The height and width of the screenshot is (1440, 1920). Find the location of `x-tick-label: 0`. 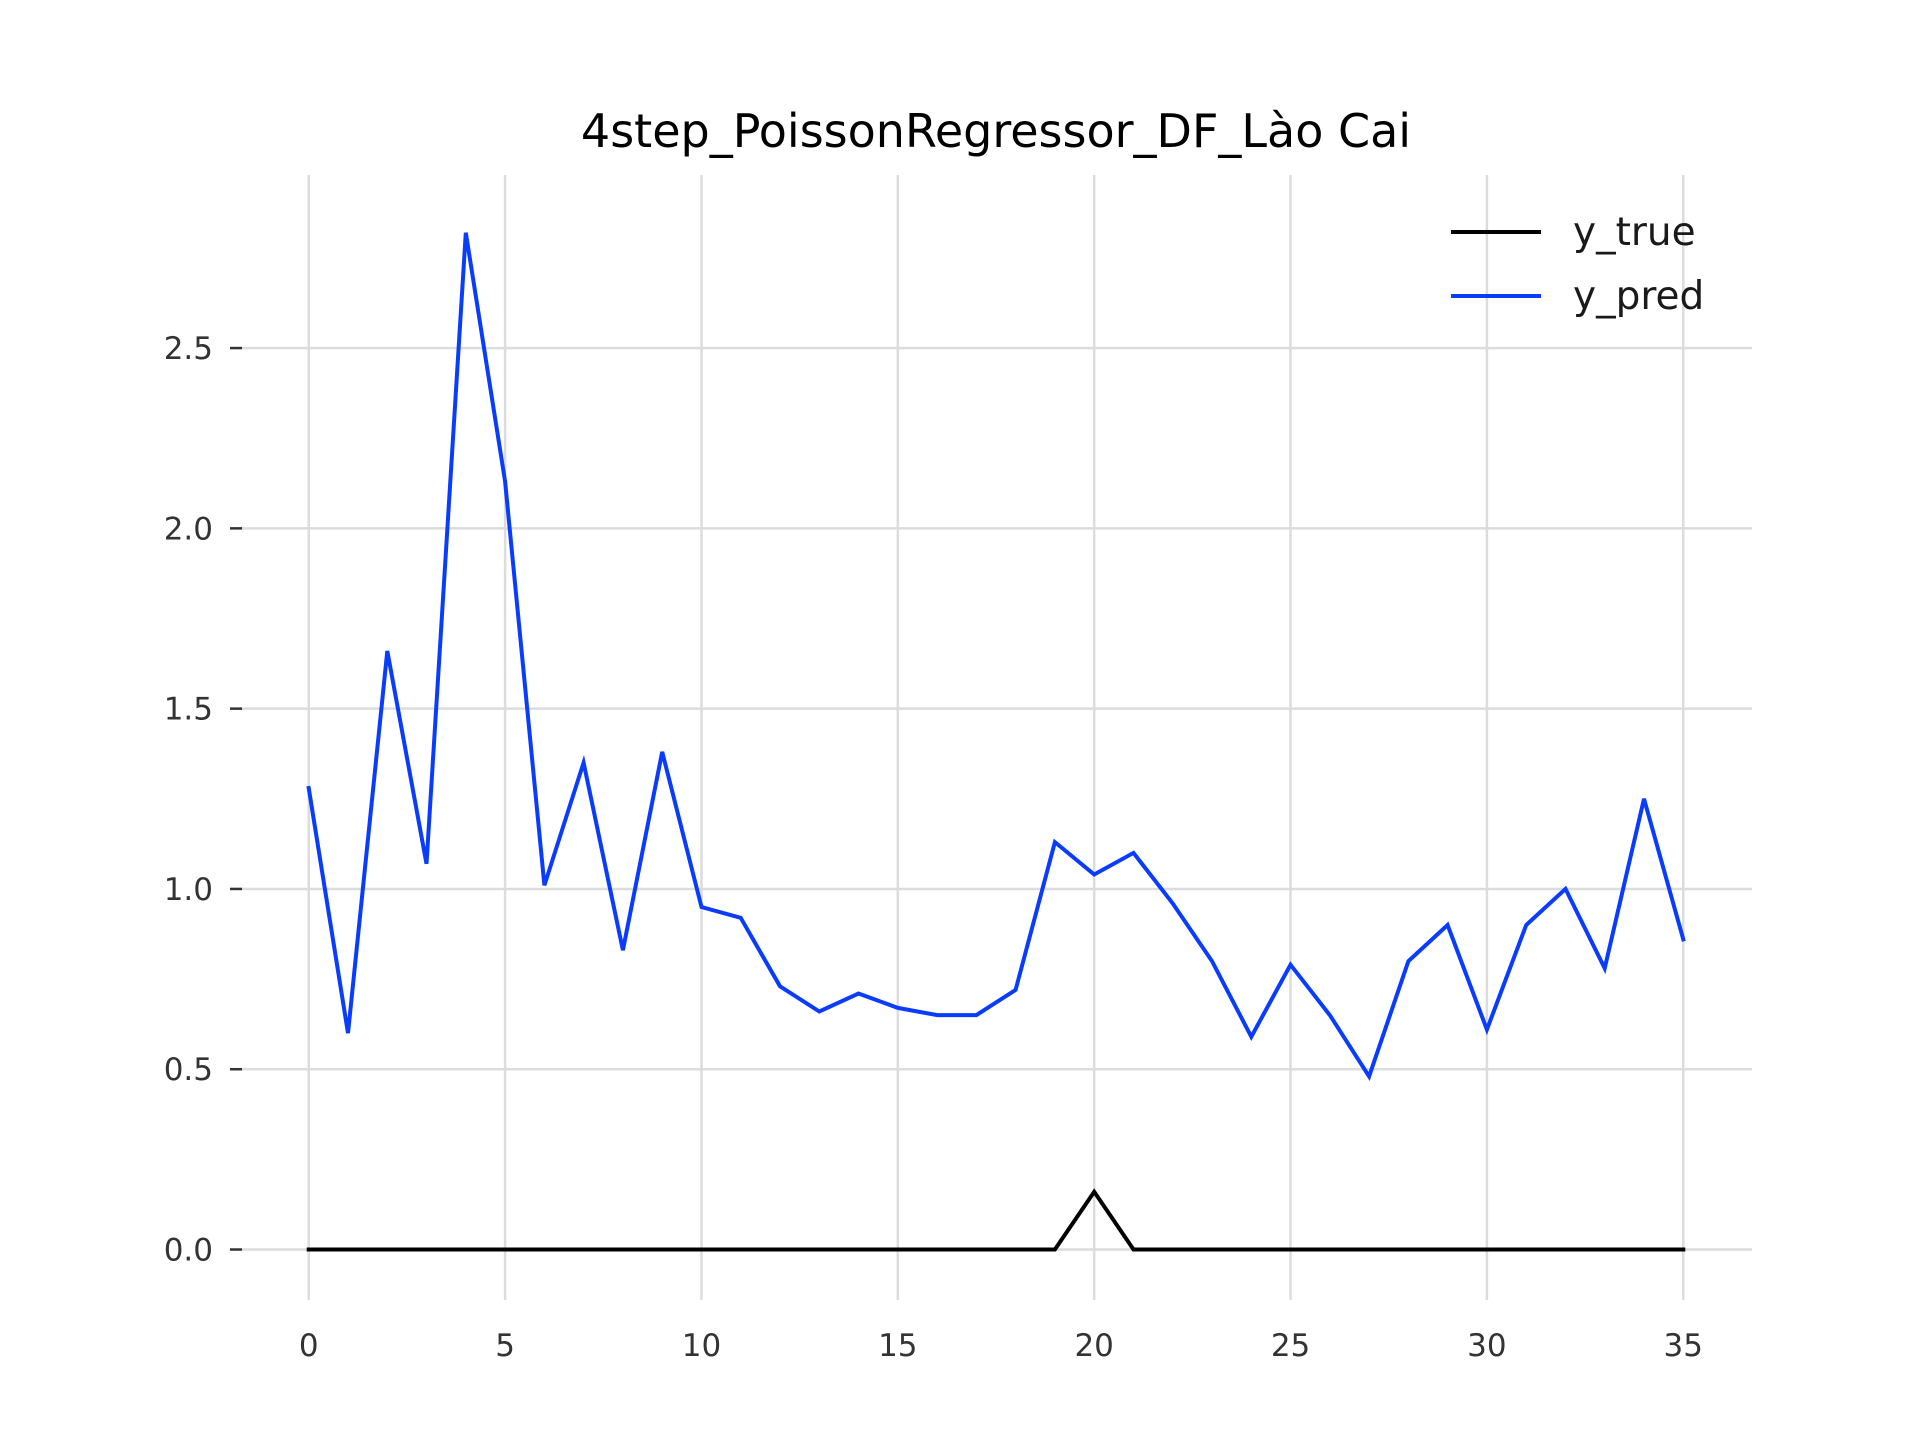

x-tick-label: 0 is located at coordinates (309, 1346).